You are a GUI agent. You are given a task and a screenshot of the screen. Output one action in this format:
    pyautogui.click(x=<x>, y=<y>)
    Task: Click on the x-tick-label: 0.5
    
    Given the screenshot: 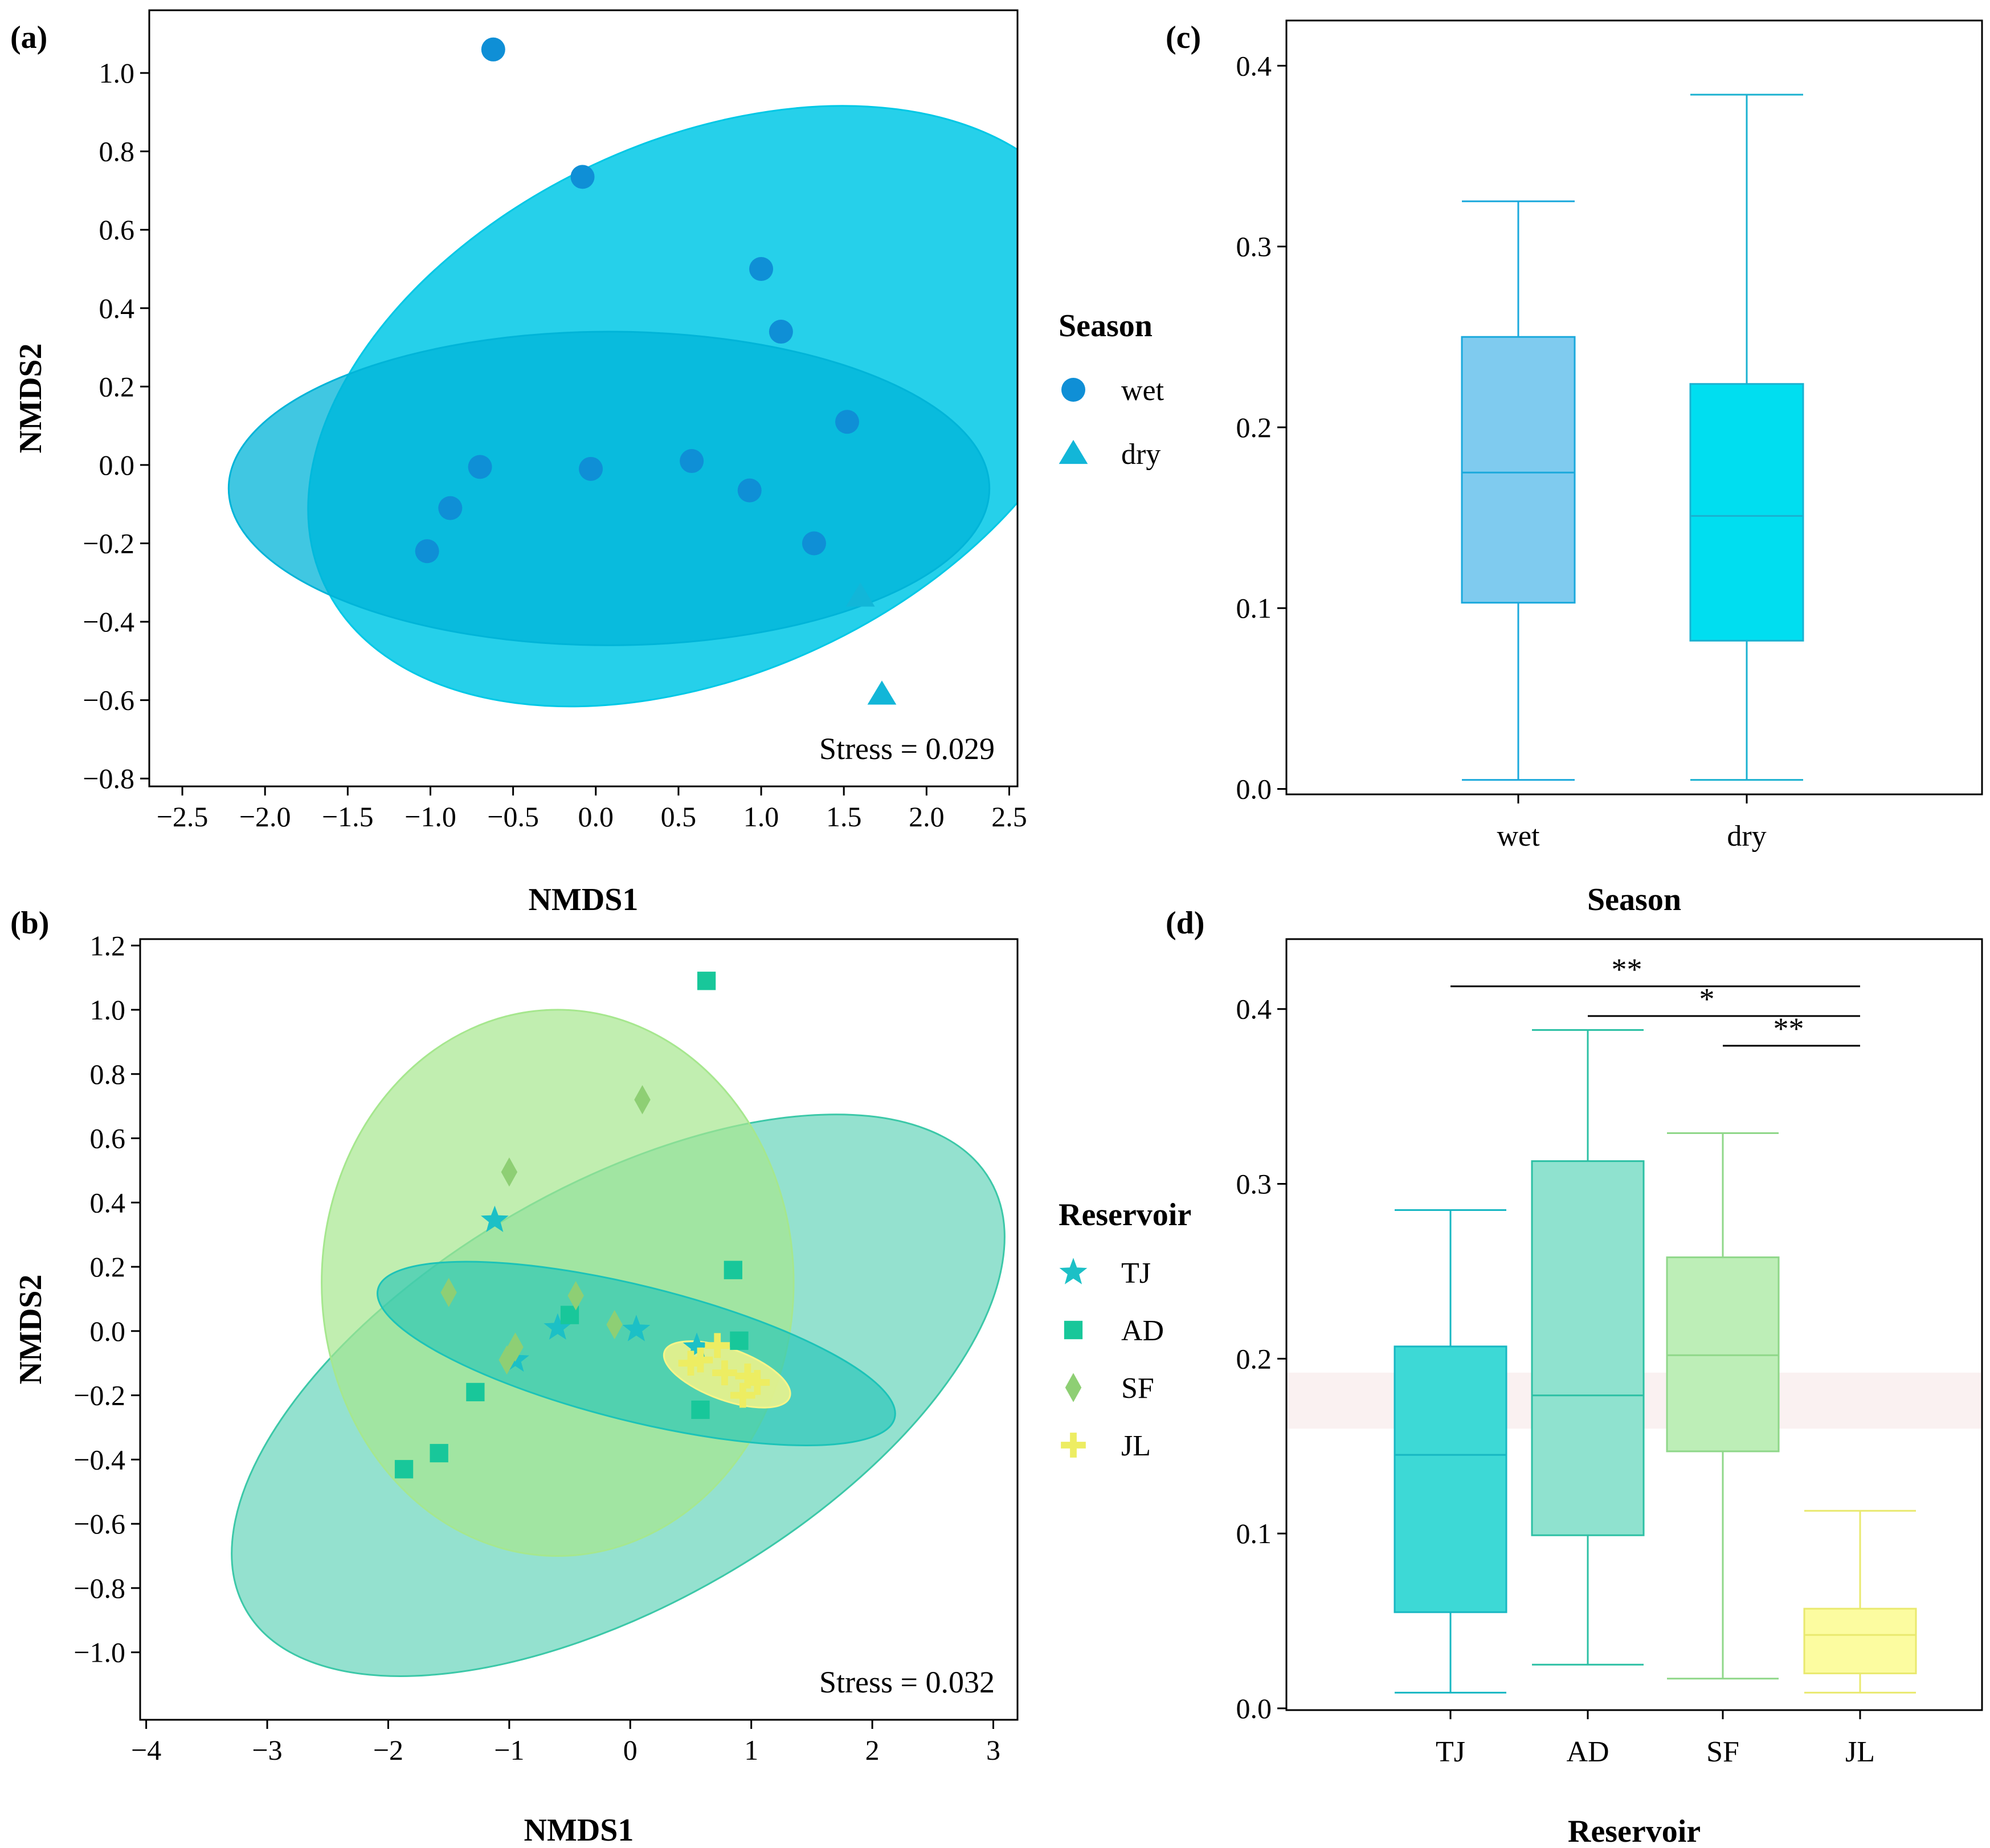 What is the action you would take?
    pyautogui.click(x=679, y=817)
    